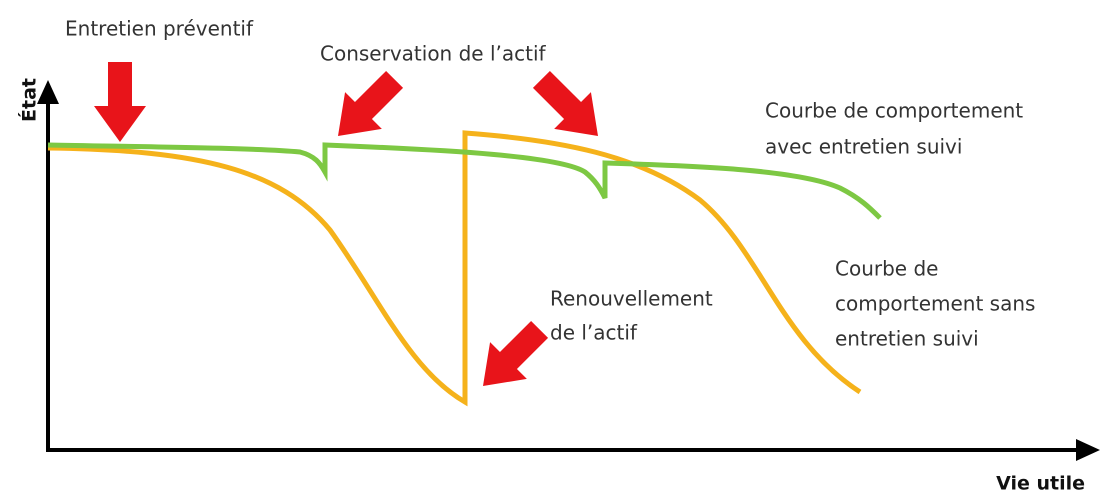  What do you see at coordinates (464, 181) in the screenshot?
I see `curve-with-maintenance` at bounding box center [464, 181].